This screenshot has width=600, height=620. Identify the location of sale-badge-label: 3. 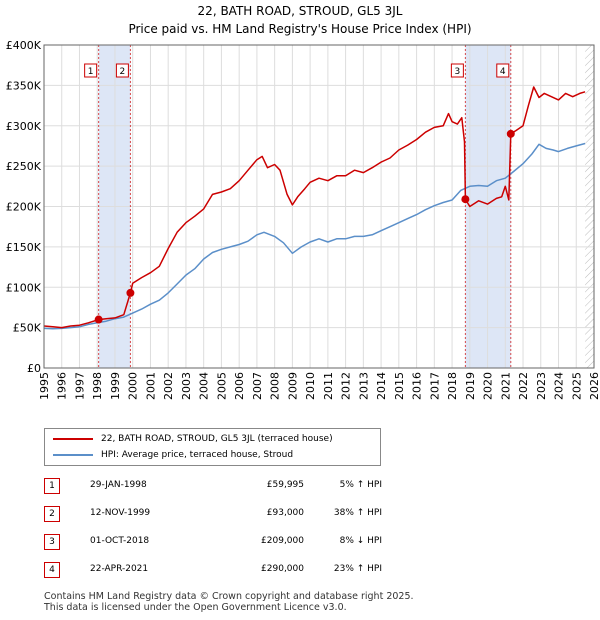
(458, 72).